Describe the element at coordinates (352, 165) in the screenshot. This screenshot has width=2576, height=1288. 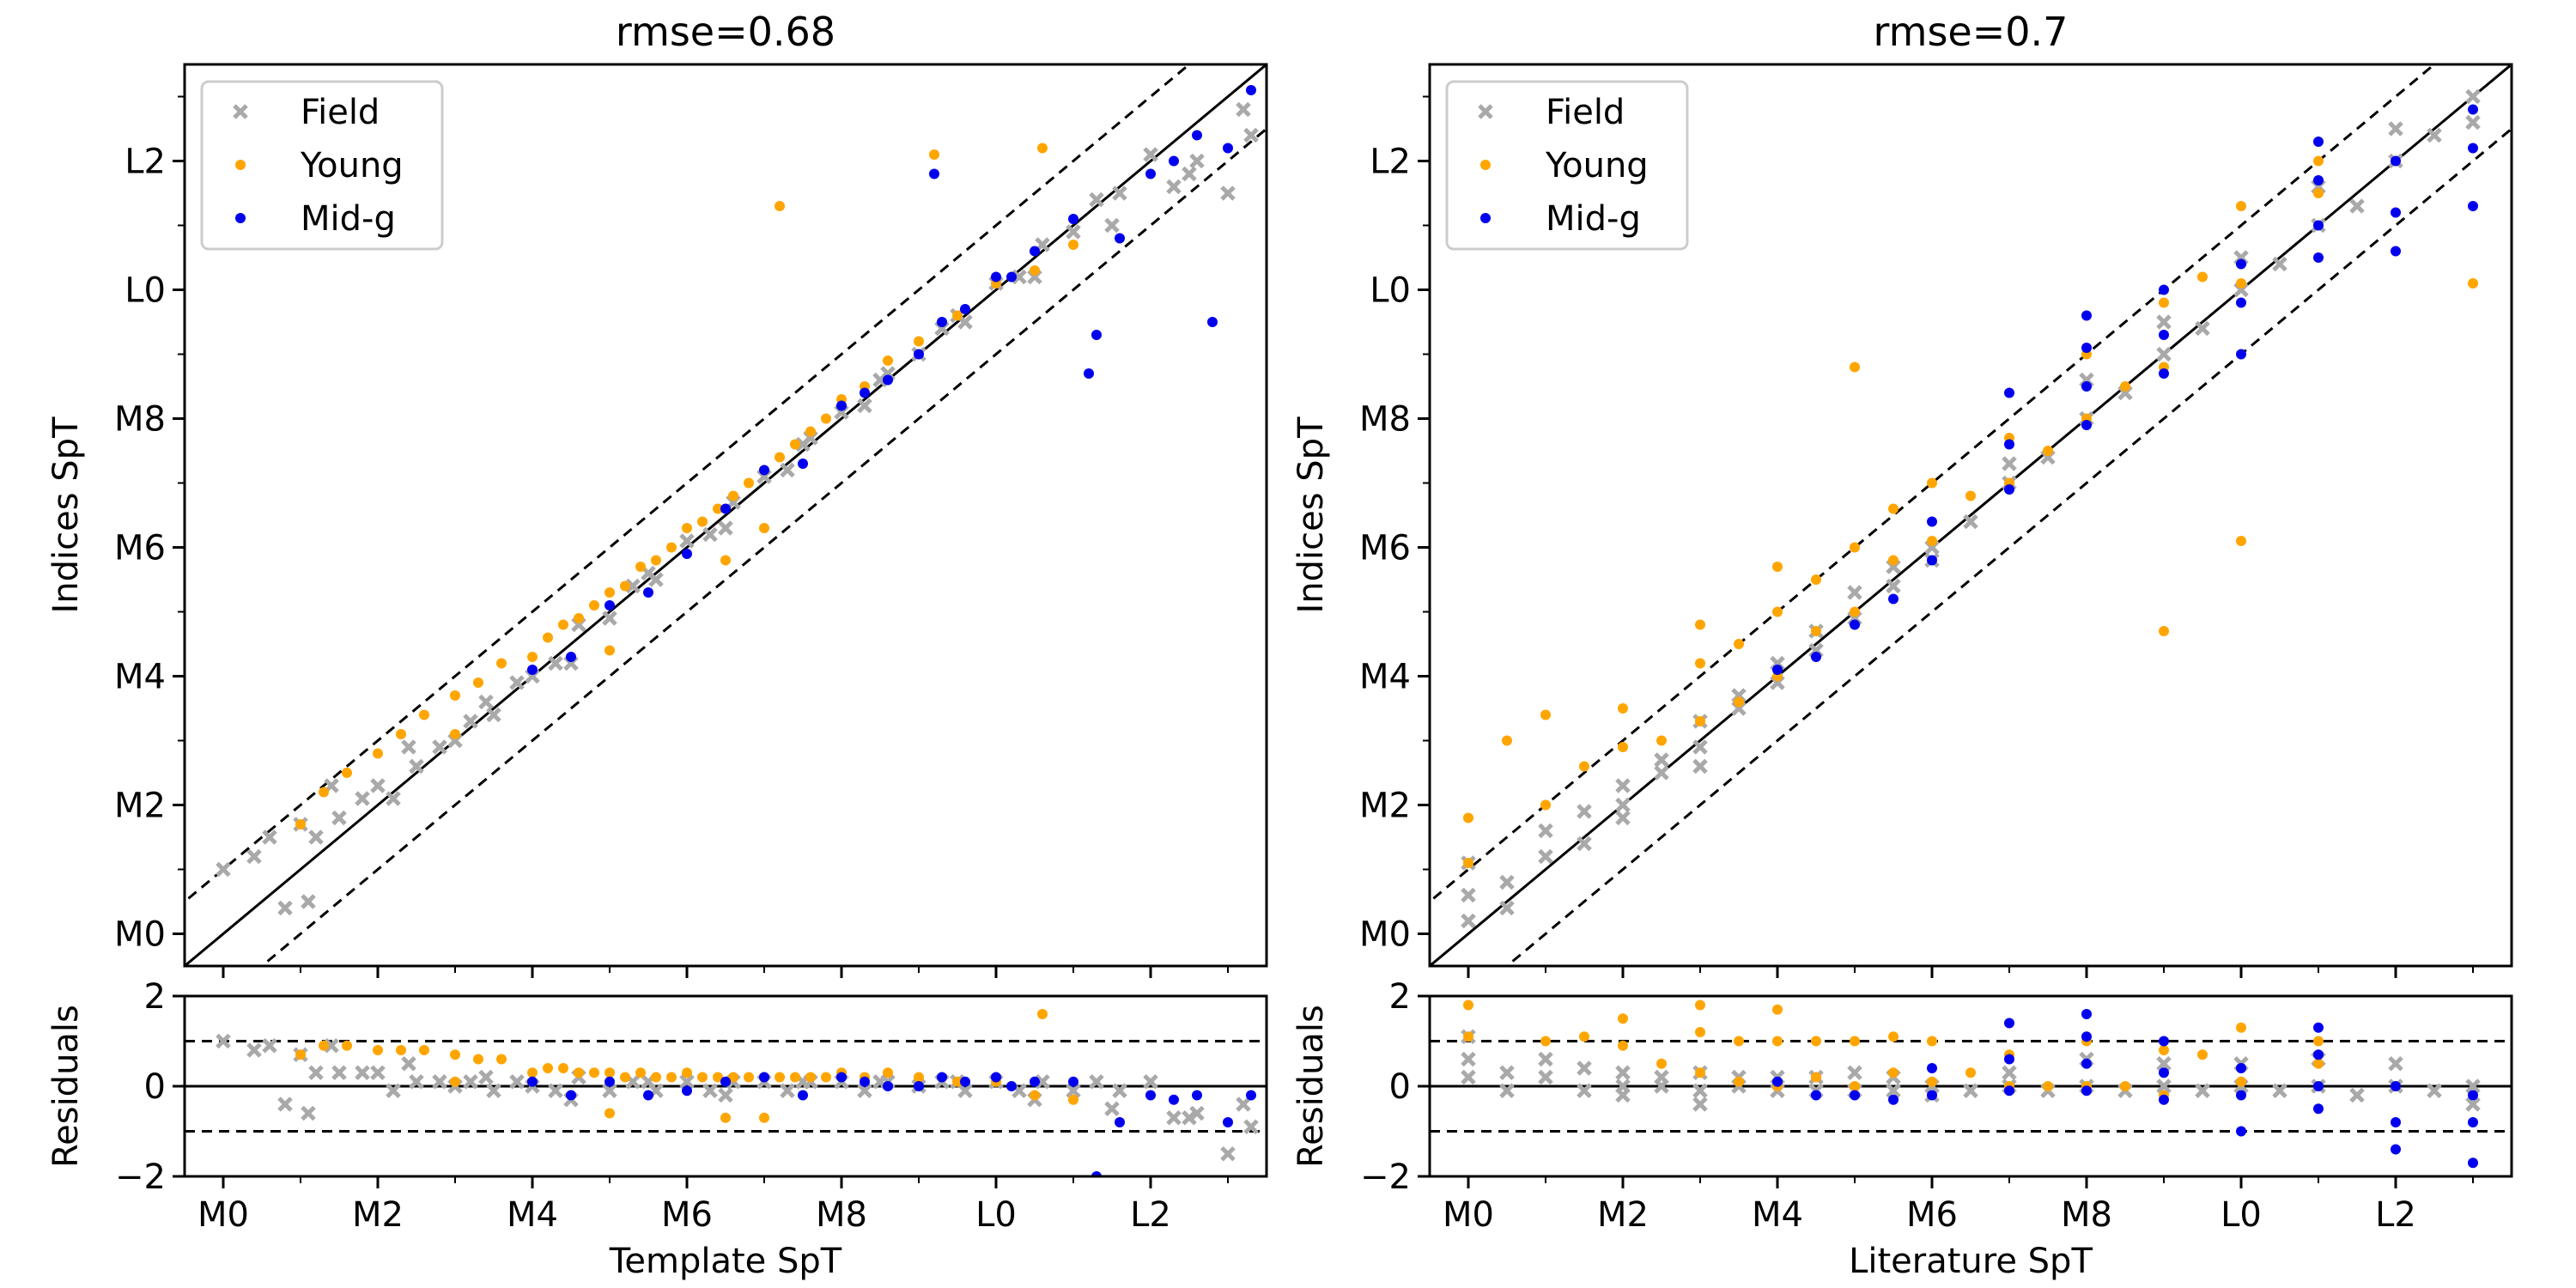
I see `legend-label-young: Young` at that location.